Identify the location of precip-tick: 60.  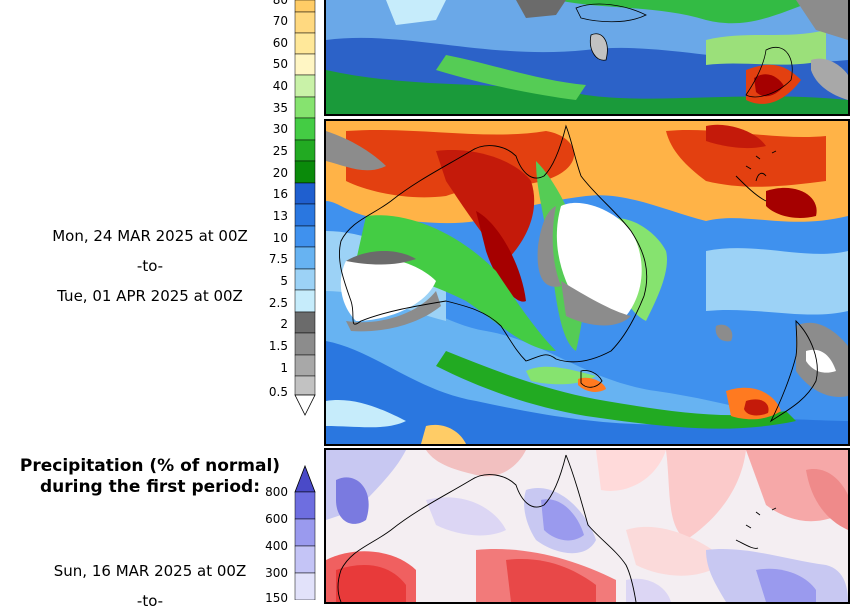
(280, 43).